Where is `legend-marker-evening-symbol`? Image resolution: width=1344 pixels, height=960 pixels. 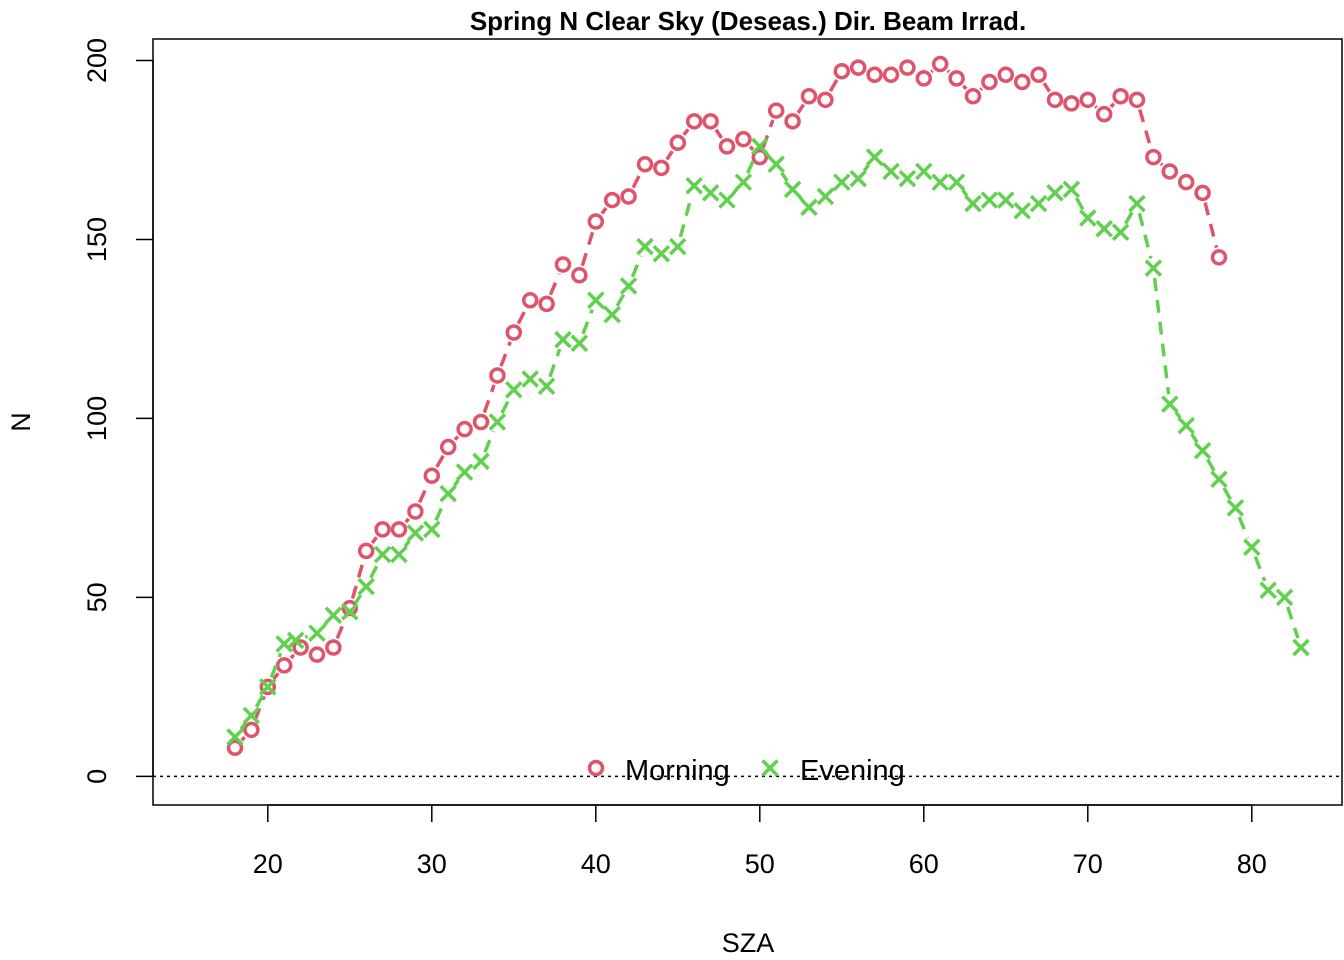 legend-marker-evening-symbol is located at coordinates (770, 768).